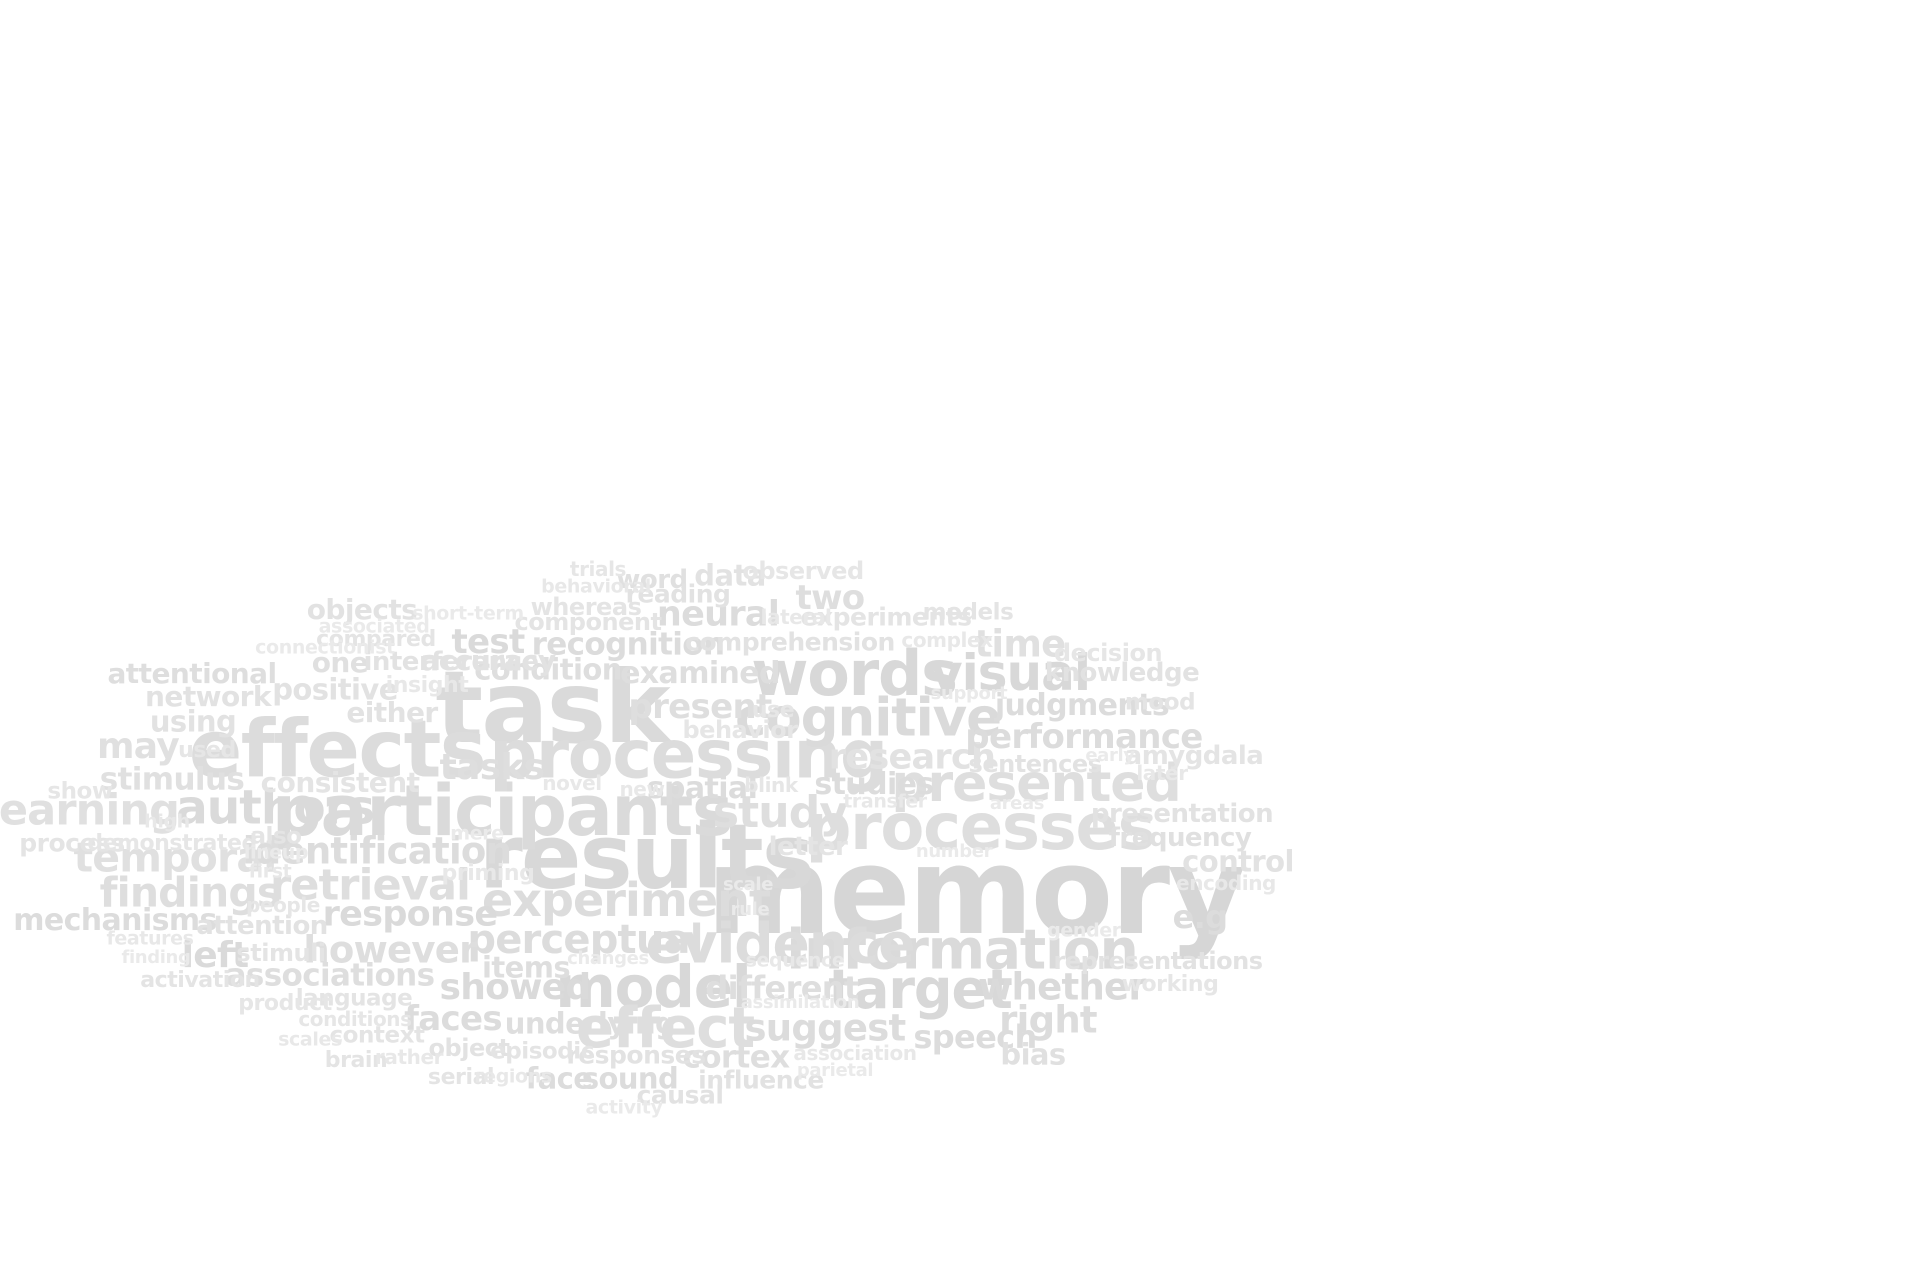 The image size is (1920, 1280). I want to click on word-cloud-word: complex, so click(947, 640).